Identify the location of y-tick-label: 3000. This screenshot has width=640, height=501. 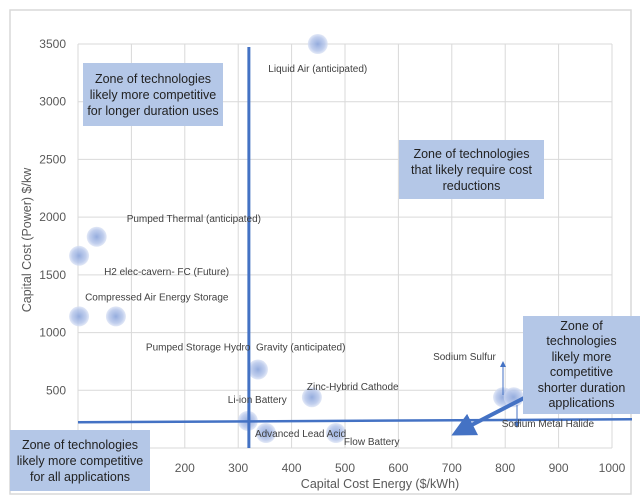
(52, 102).